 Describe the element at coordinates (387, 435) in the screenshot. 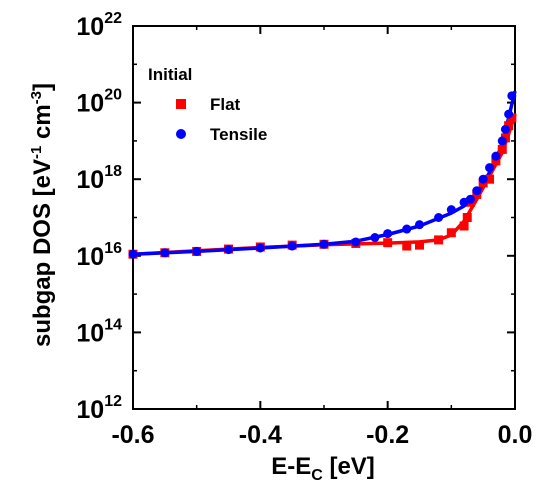

I see `x-tick-label: -0.2` at that location.